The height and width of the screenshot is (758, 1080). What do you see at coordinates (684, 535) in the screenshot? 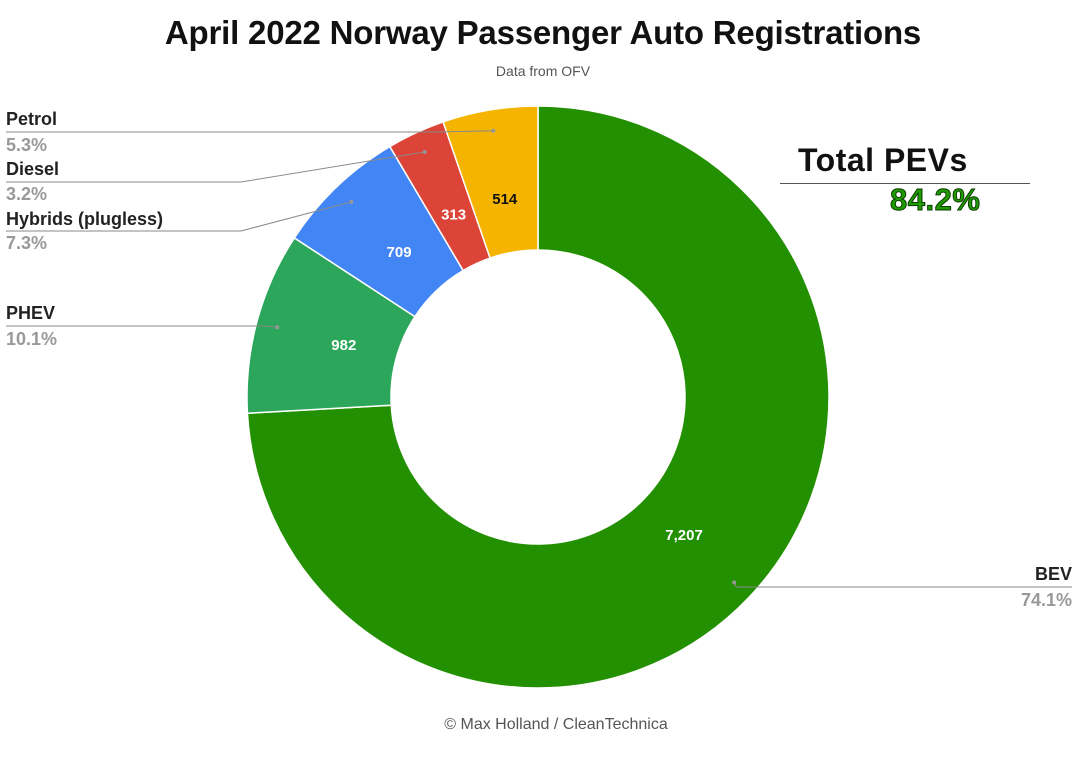
I see `value-label-bev: 7,207` at bounding box center [684, 535].